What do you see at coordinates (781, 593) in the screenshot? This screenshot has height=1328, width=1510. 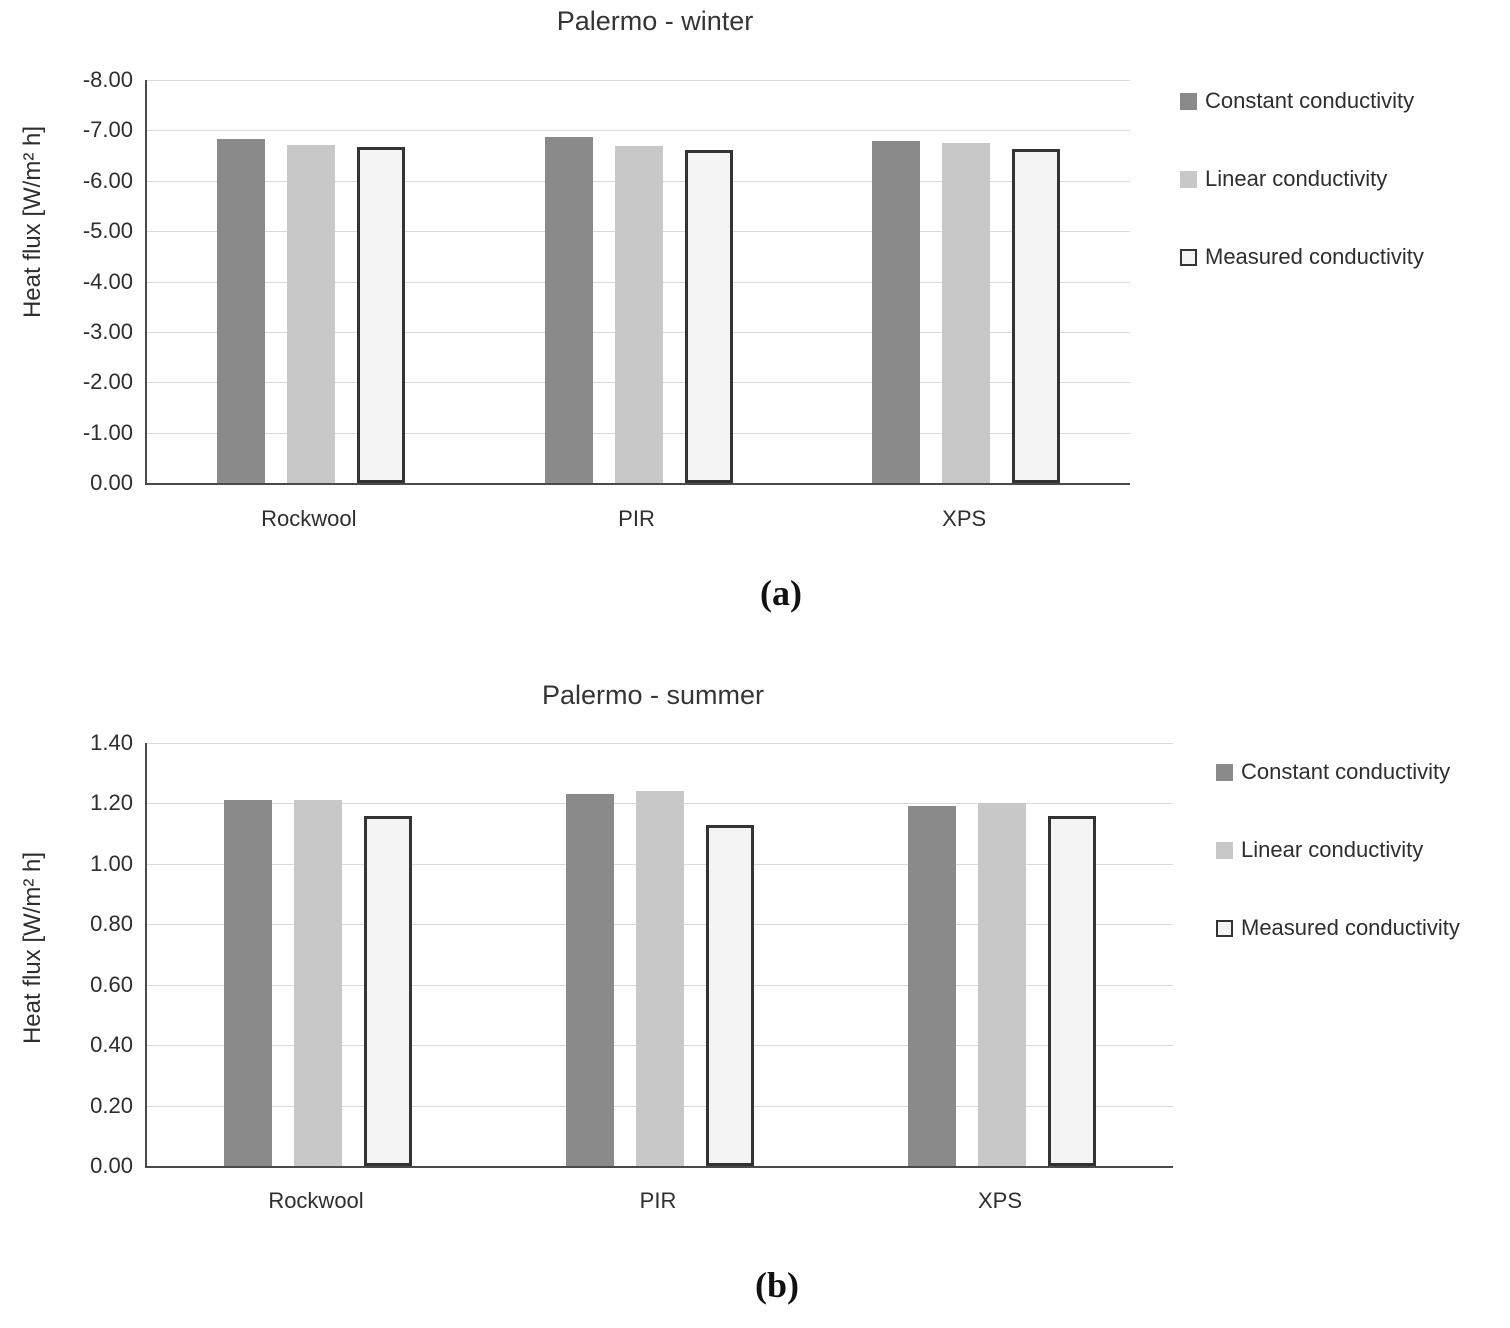 I see `panel-label-a: (a)` at bounding box center [781, 593].